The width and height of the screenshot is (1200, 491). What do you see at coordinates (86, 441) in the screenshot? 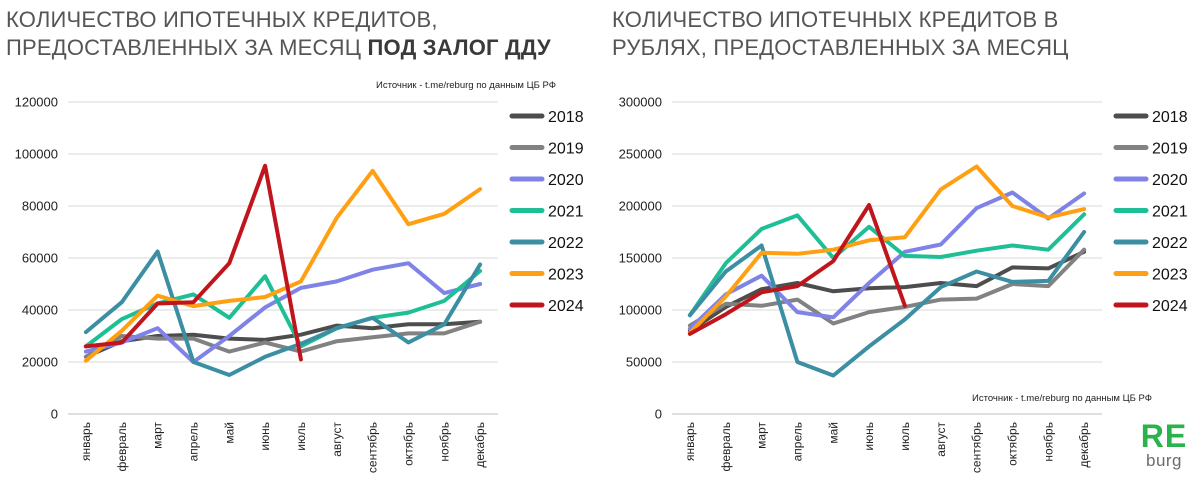
I see `left-x-tick-label: январь` at bounding box center [86, 441].